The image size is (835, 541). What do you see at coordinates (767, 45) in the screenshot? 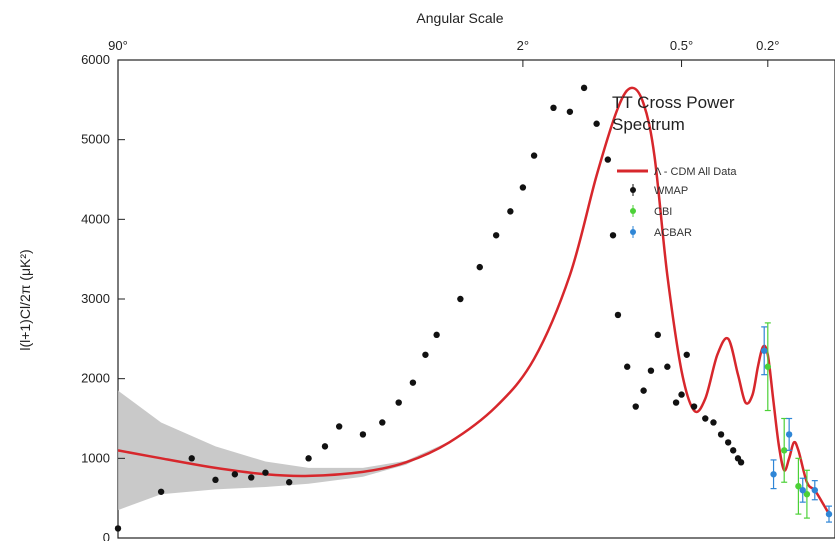
I see `top-tick-label: 0.2°` at bounding box center [767, 45].